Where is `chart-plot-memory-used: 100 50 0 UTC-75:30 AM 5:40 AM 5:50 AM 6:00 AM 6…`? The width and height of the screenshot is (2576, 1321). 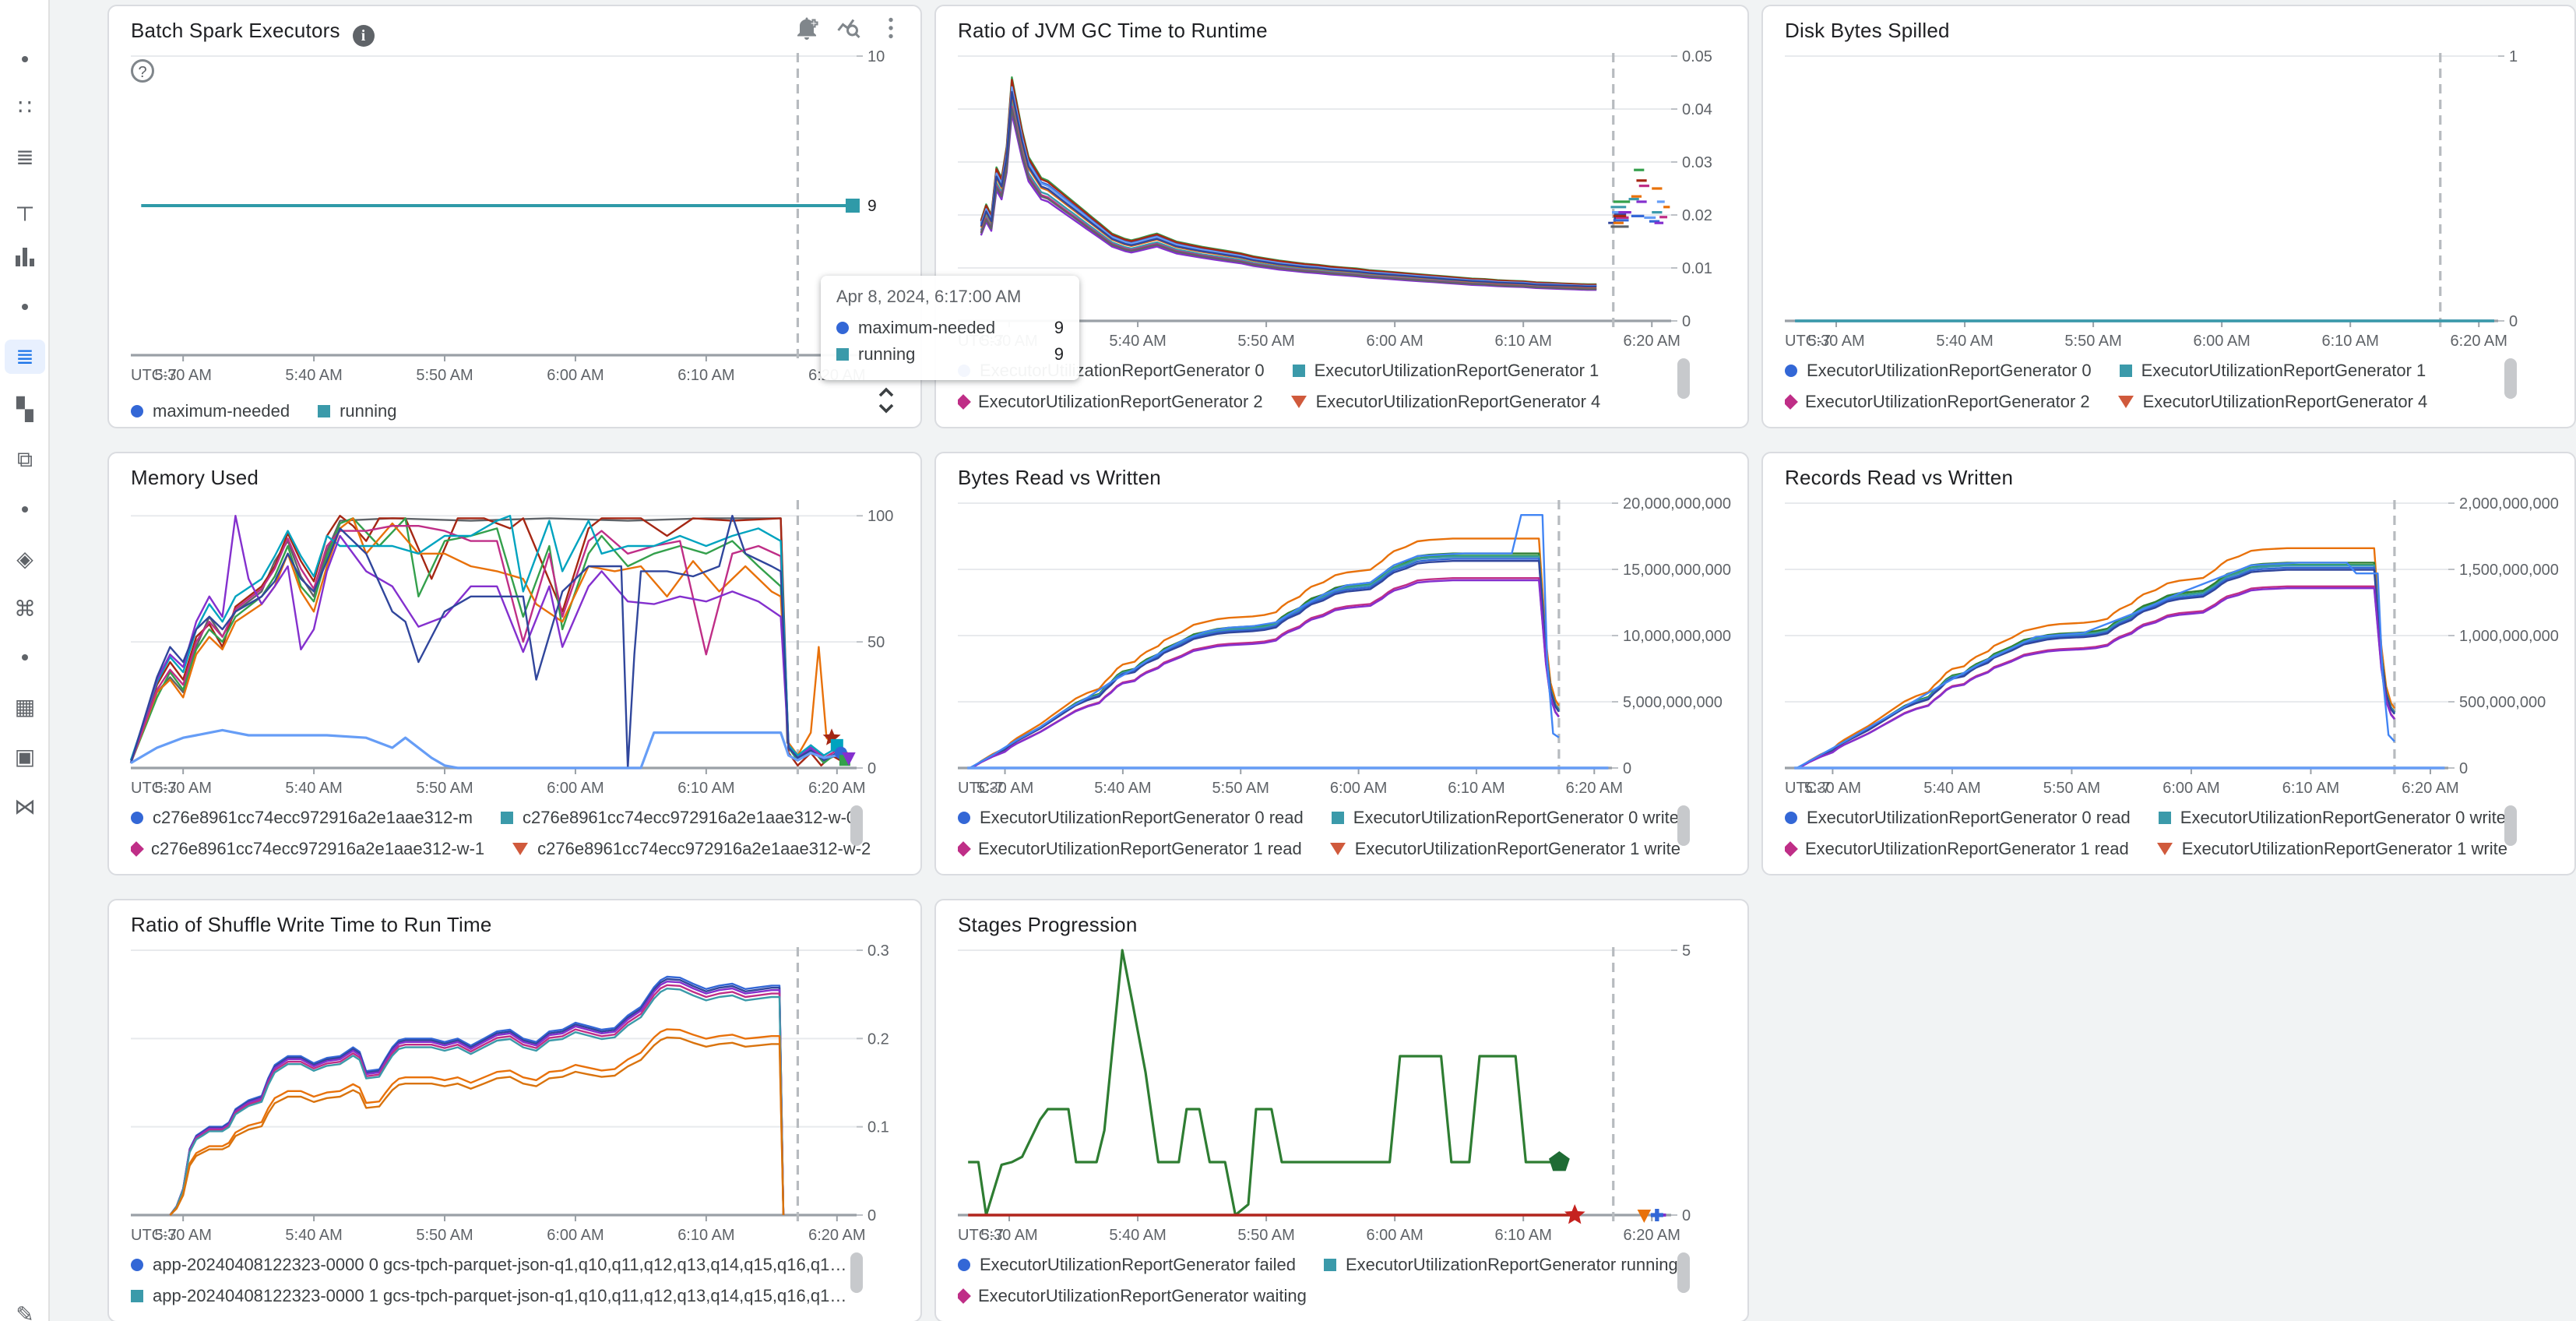 chart-plot-memory-used: 100 50 0 UTC-75:30 AM 5:40 AM 5:50 AM 6:00 AM 6… is located at coordinates (515, 649).